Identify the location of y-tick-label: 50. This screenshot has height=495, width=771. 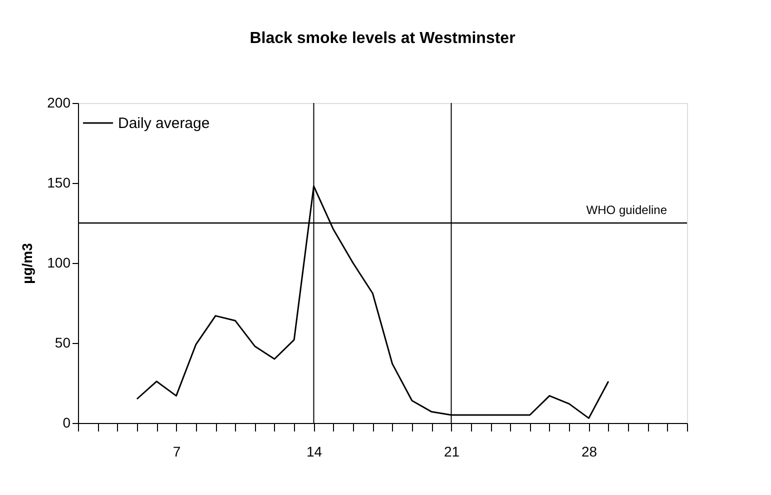
(62, 342).